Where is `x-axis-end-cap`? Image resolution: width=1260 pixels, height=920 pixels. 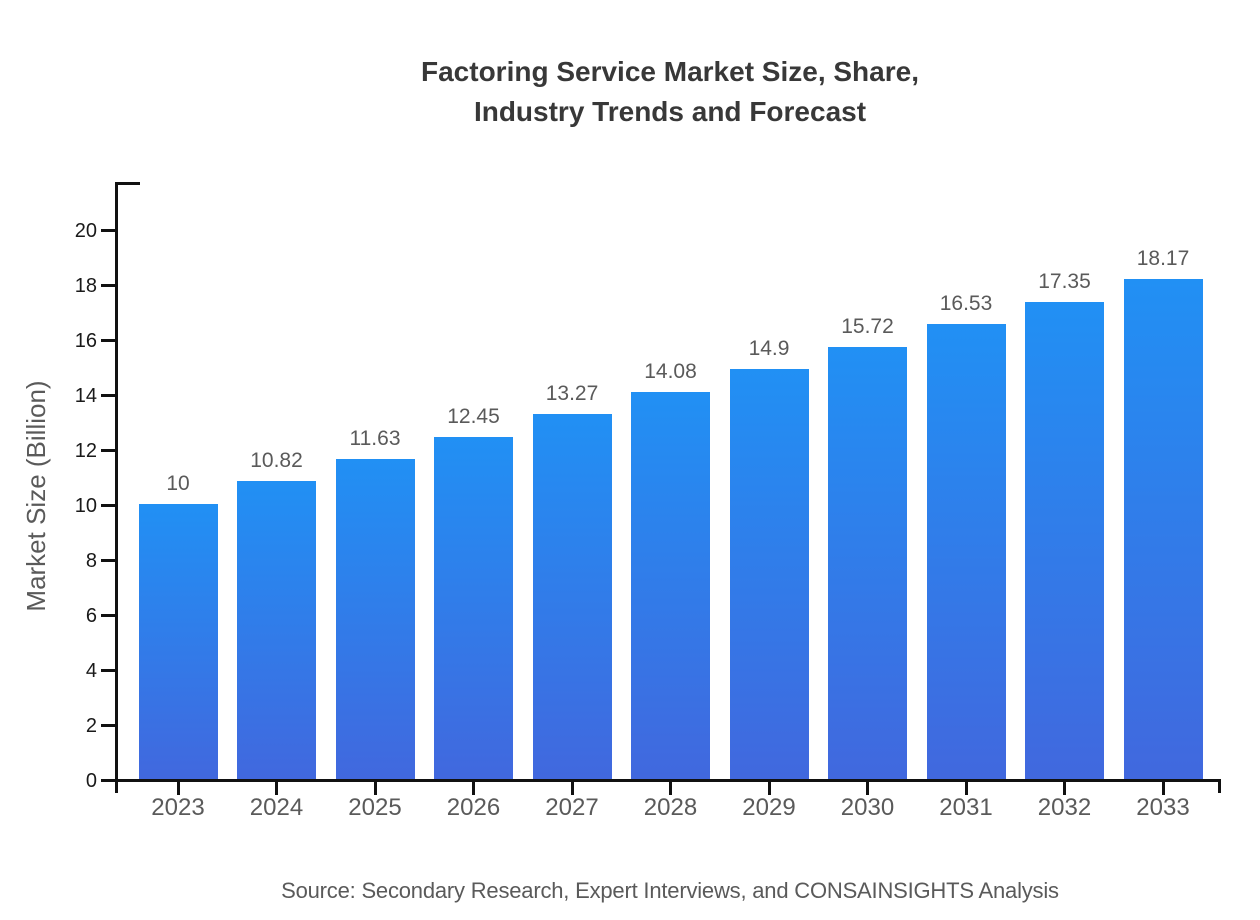
x-axis-end-cap is located at coordinates (1219, 786).